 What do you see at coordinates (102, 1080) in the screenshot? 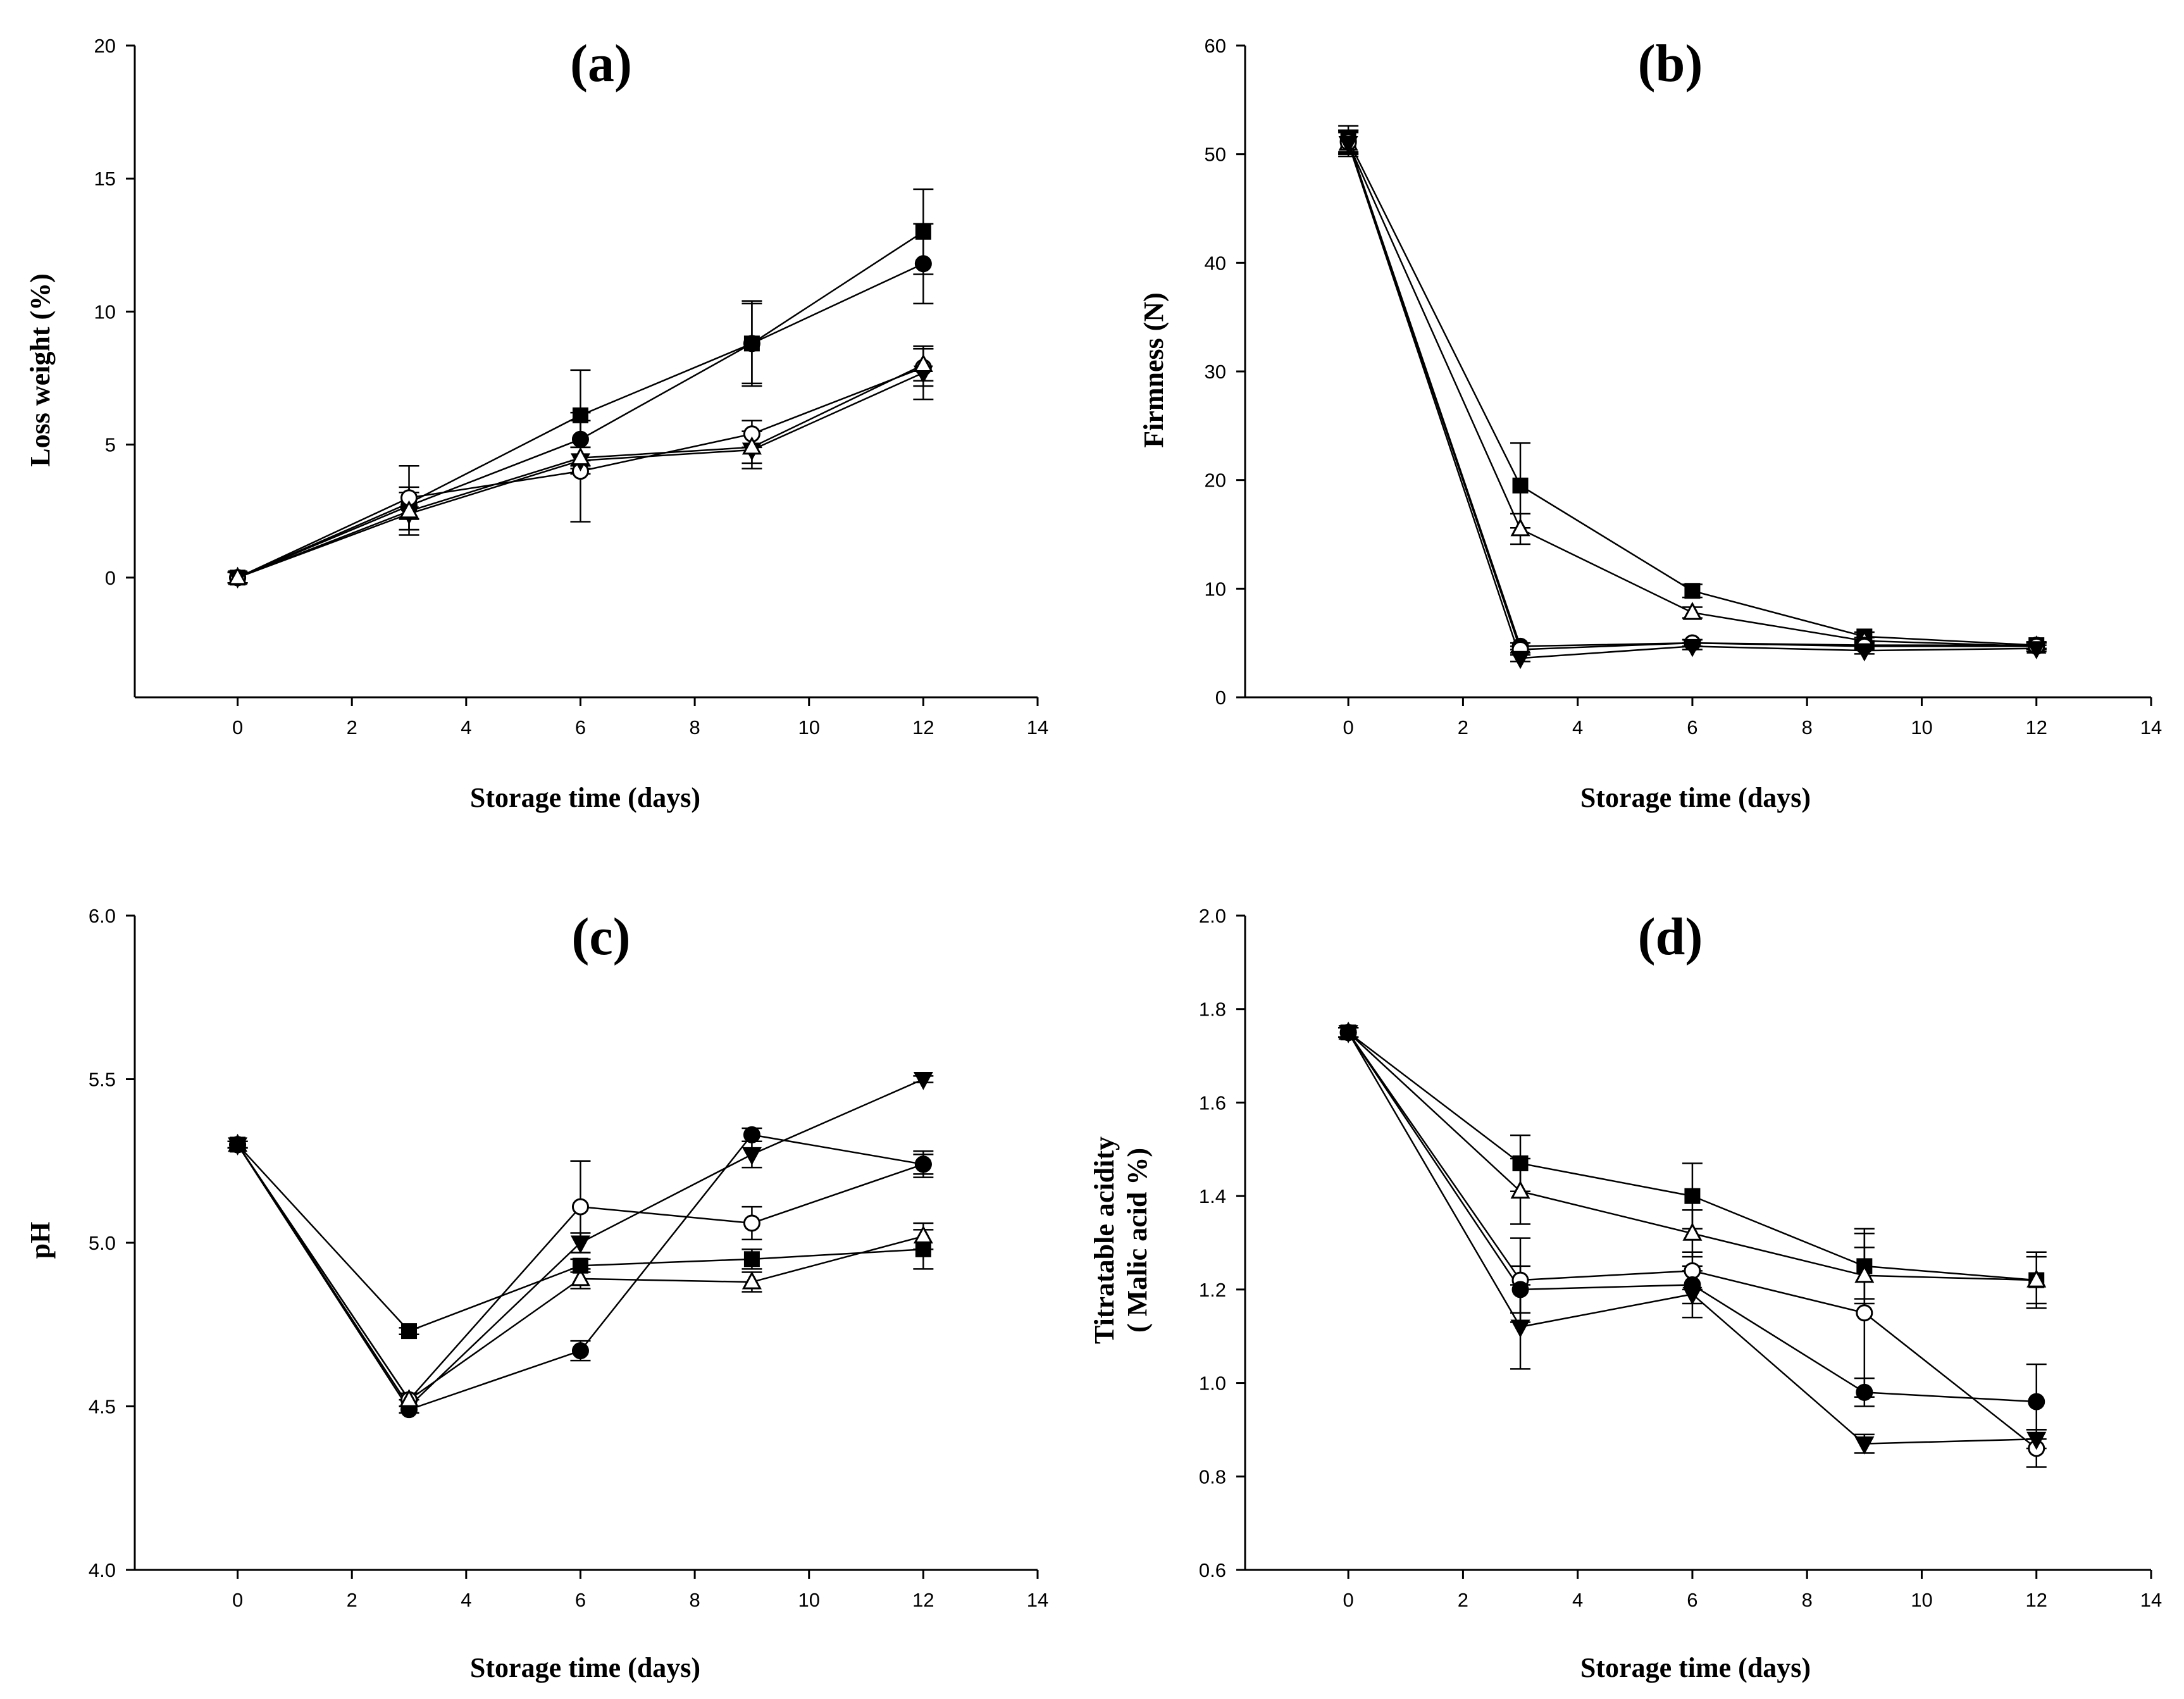
I see `y-tick-label: 5.5` at bounding box center [102, 1080].